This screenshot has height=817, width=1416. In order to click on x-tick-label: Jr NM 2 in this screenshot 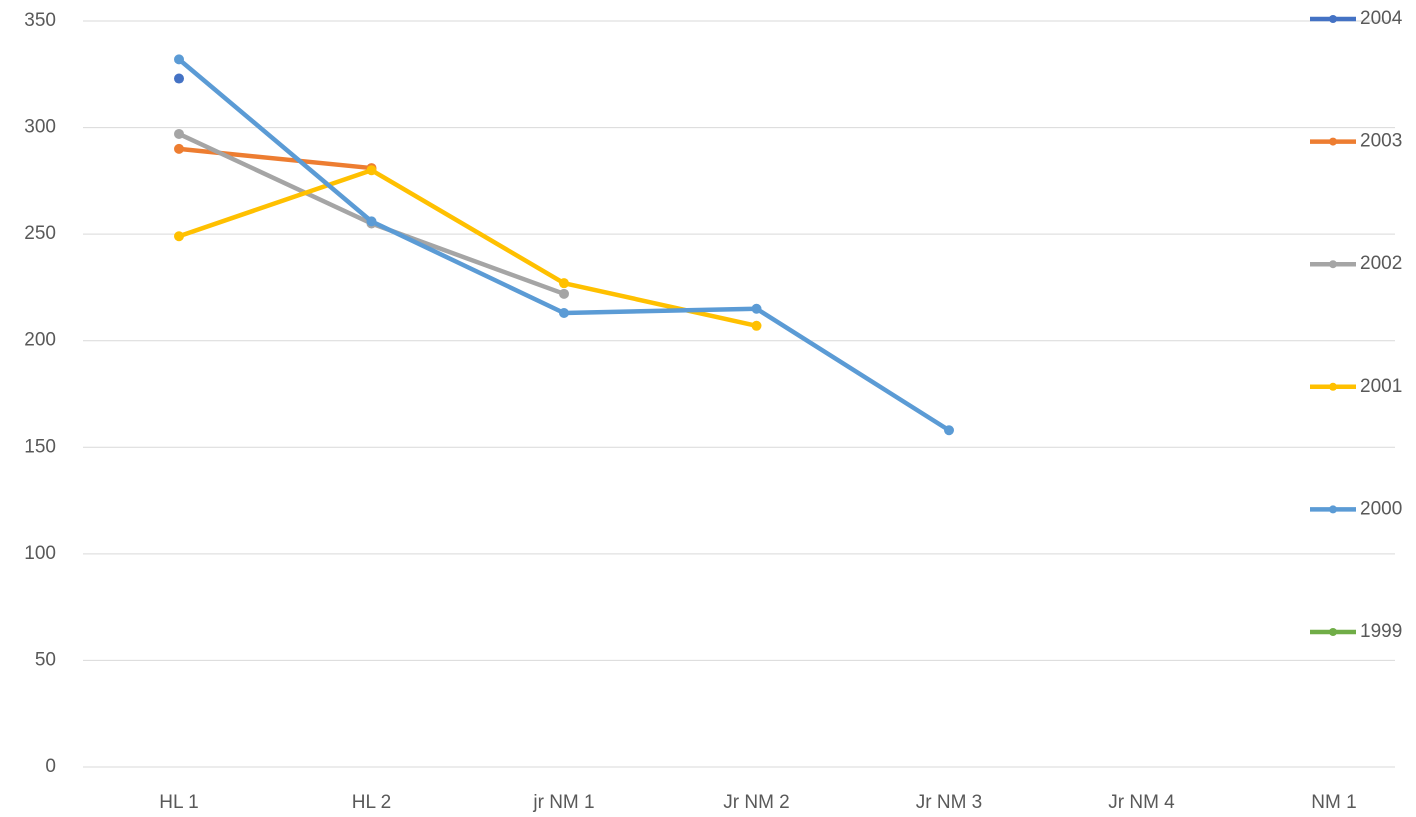, I will do `click(756, 802)`.